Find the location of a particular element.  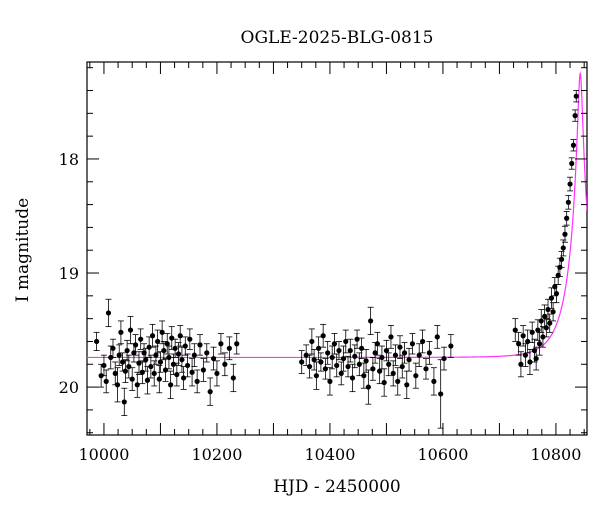

x-tick-label: 10200 is located at coordinates (216, 454).